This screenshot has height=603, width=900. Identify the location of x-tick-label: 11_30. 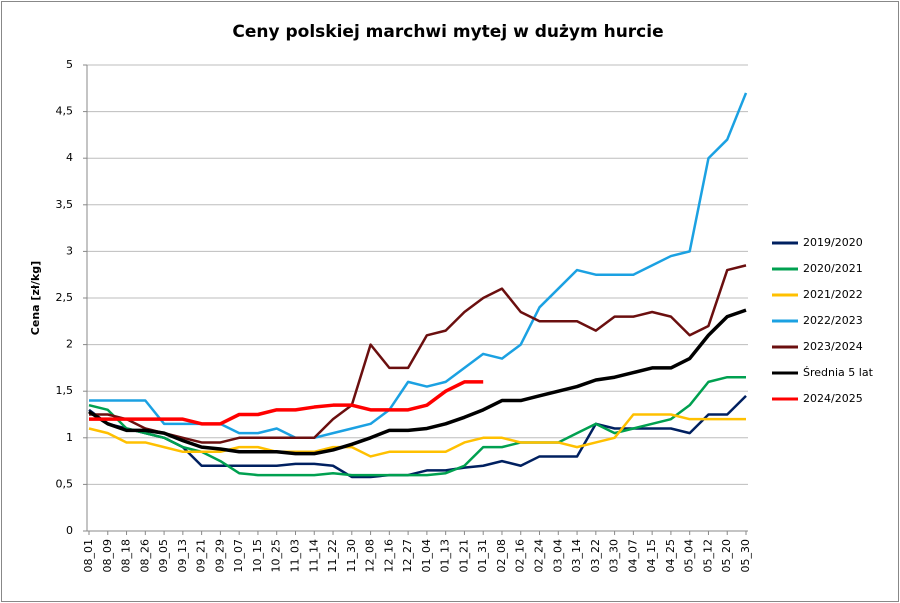
(351, 556).